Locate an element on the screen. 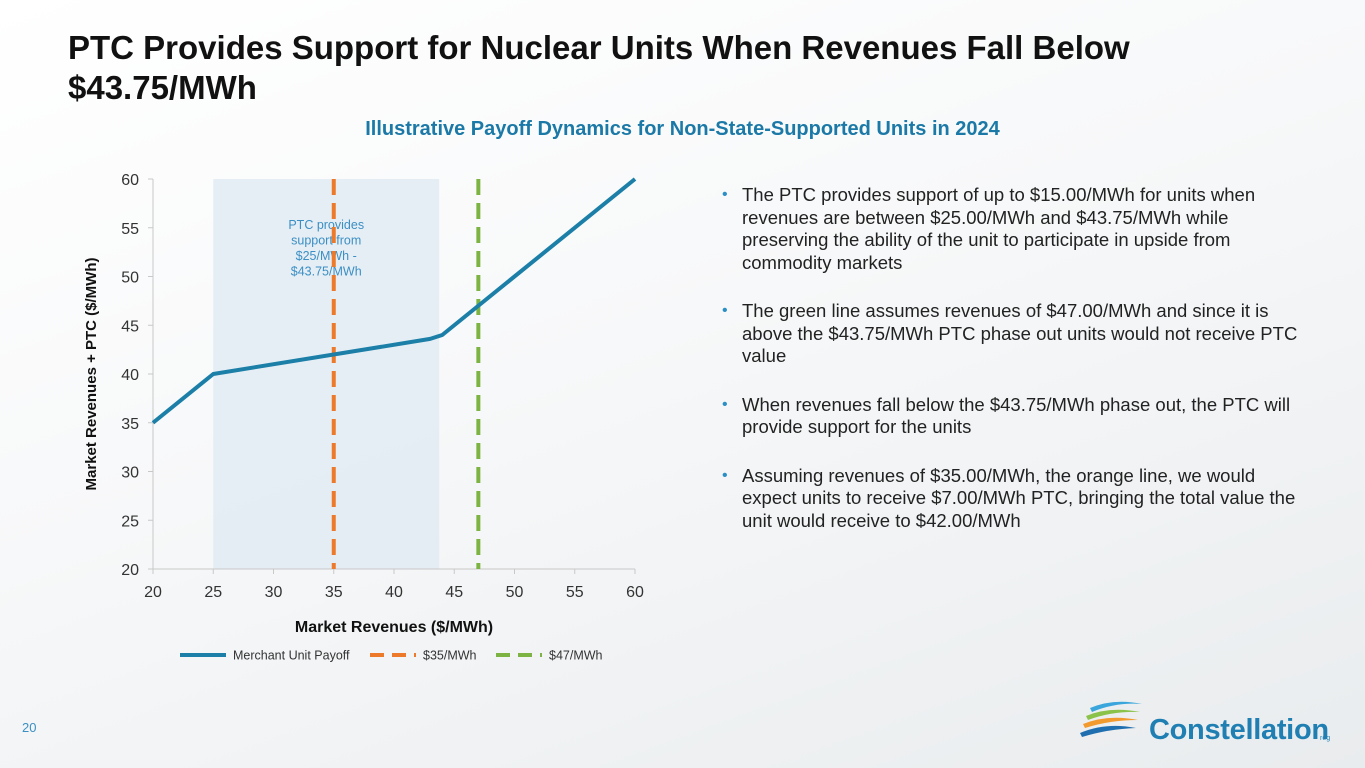 This screenshot has width=1365, height=768. x-tick-label: 40 is located at coordinates (394, 592).